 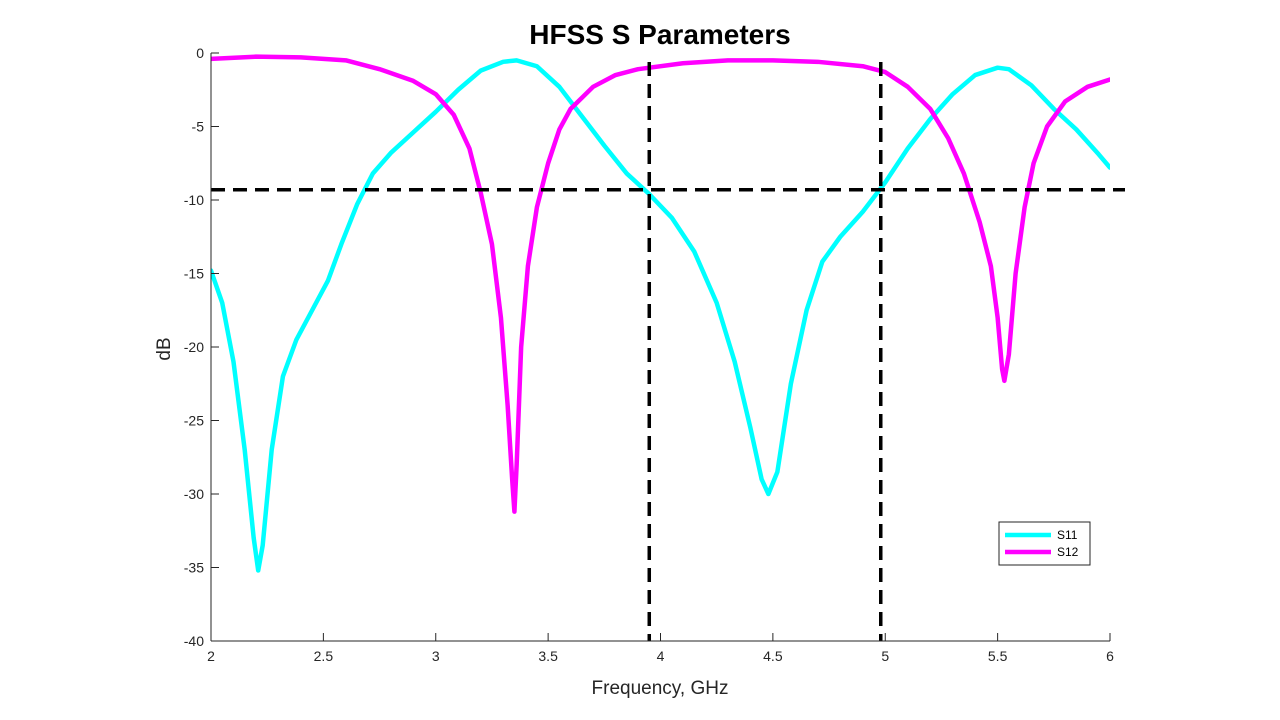 I want to click on y-tick-label: -15, so click(x=194, y=274).